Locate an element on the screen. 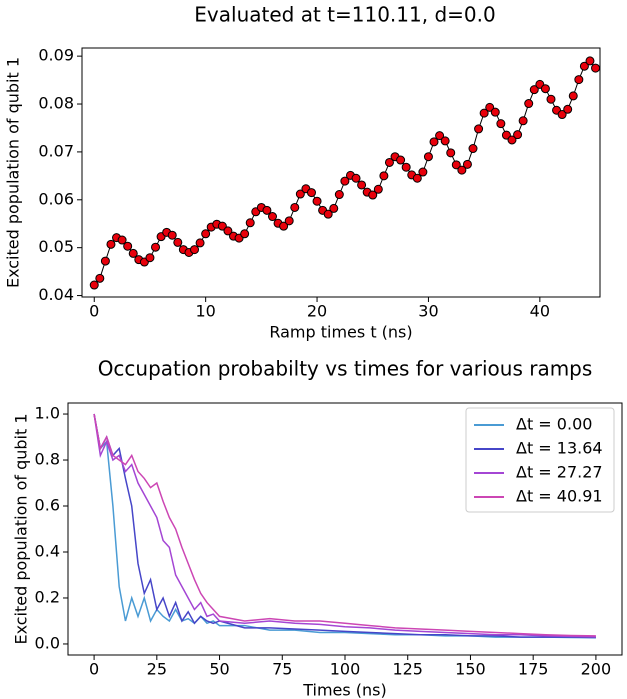  x-tick-label: 10 is located at coordinates (205, 311).